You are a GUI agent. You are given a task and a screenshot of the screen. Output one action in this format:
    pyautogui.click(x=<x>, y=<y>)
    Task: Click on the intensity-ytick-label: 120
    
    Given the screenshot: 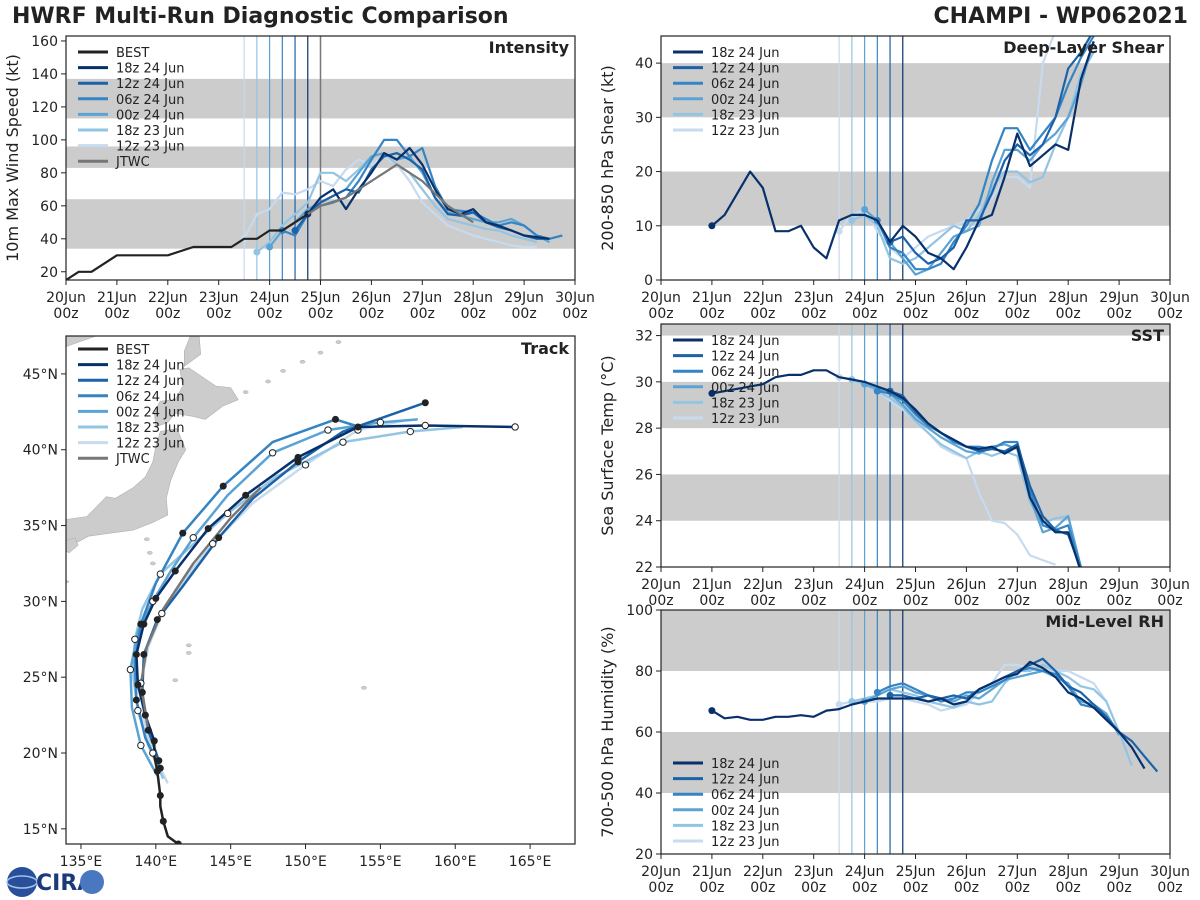 What is the action you would take?
    pyautogui.click(x=44, y=108)
    